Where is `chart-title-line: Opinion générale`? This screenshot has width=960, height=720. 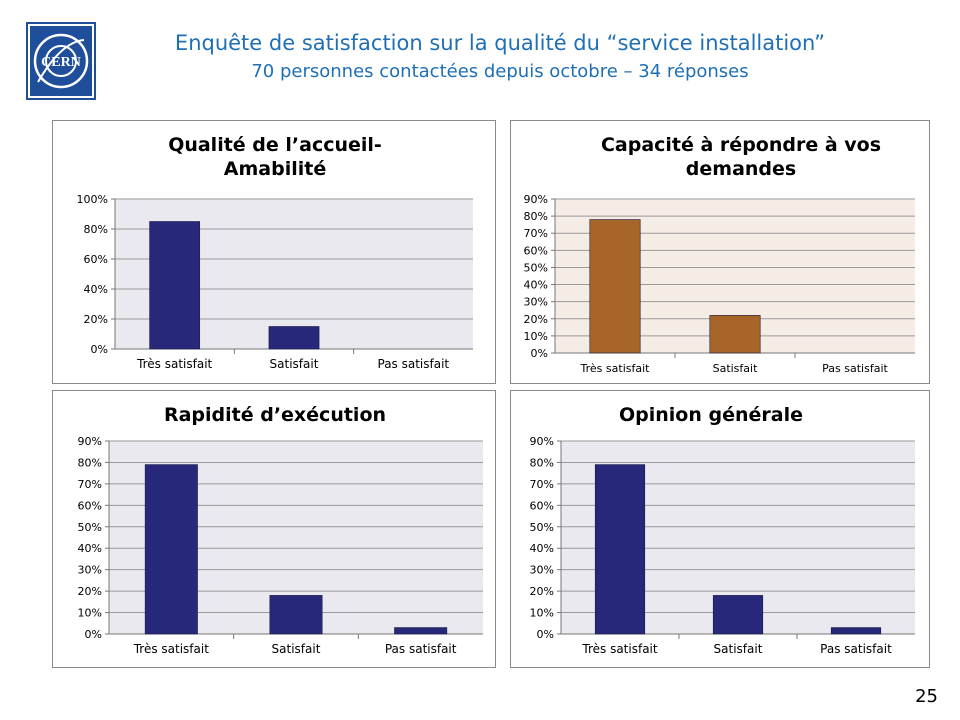
chart-title-line: Opinion générale is located at coordinates (711, 415).